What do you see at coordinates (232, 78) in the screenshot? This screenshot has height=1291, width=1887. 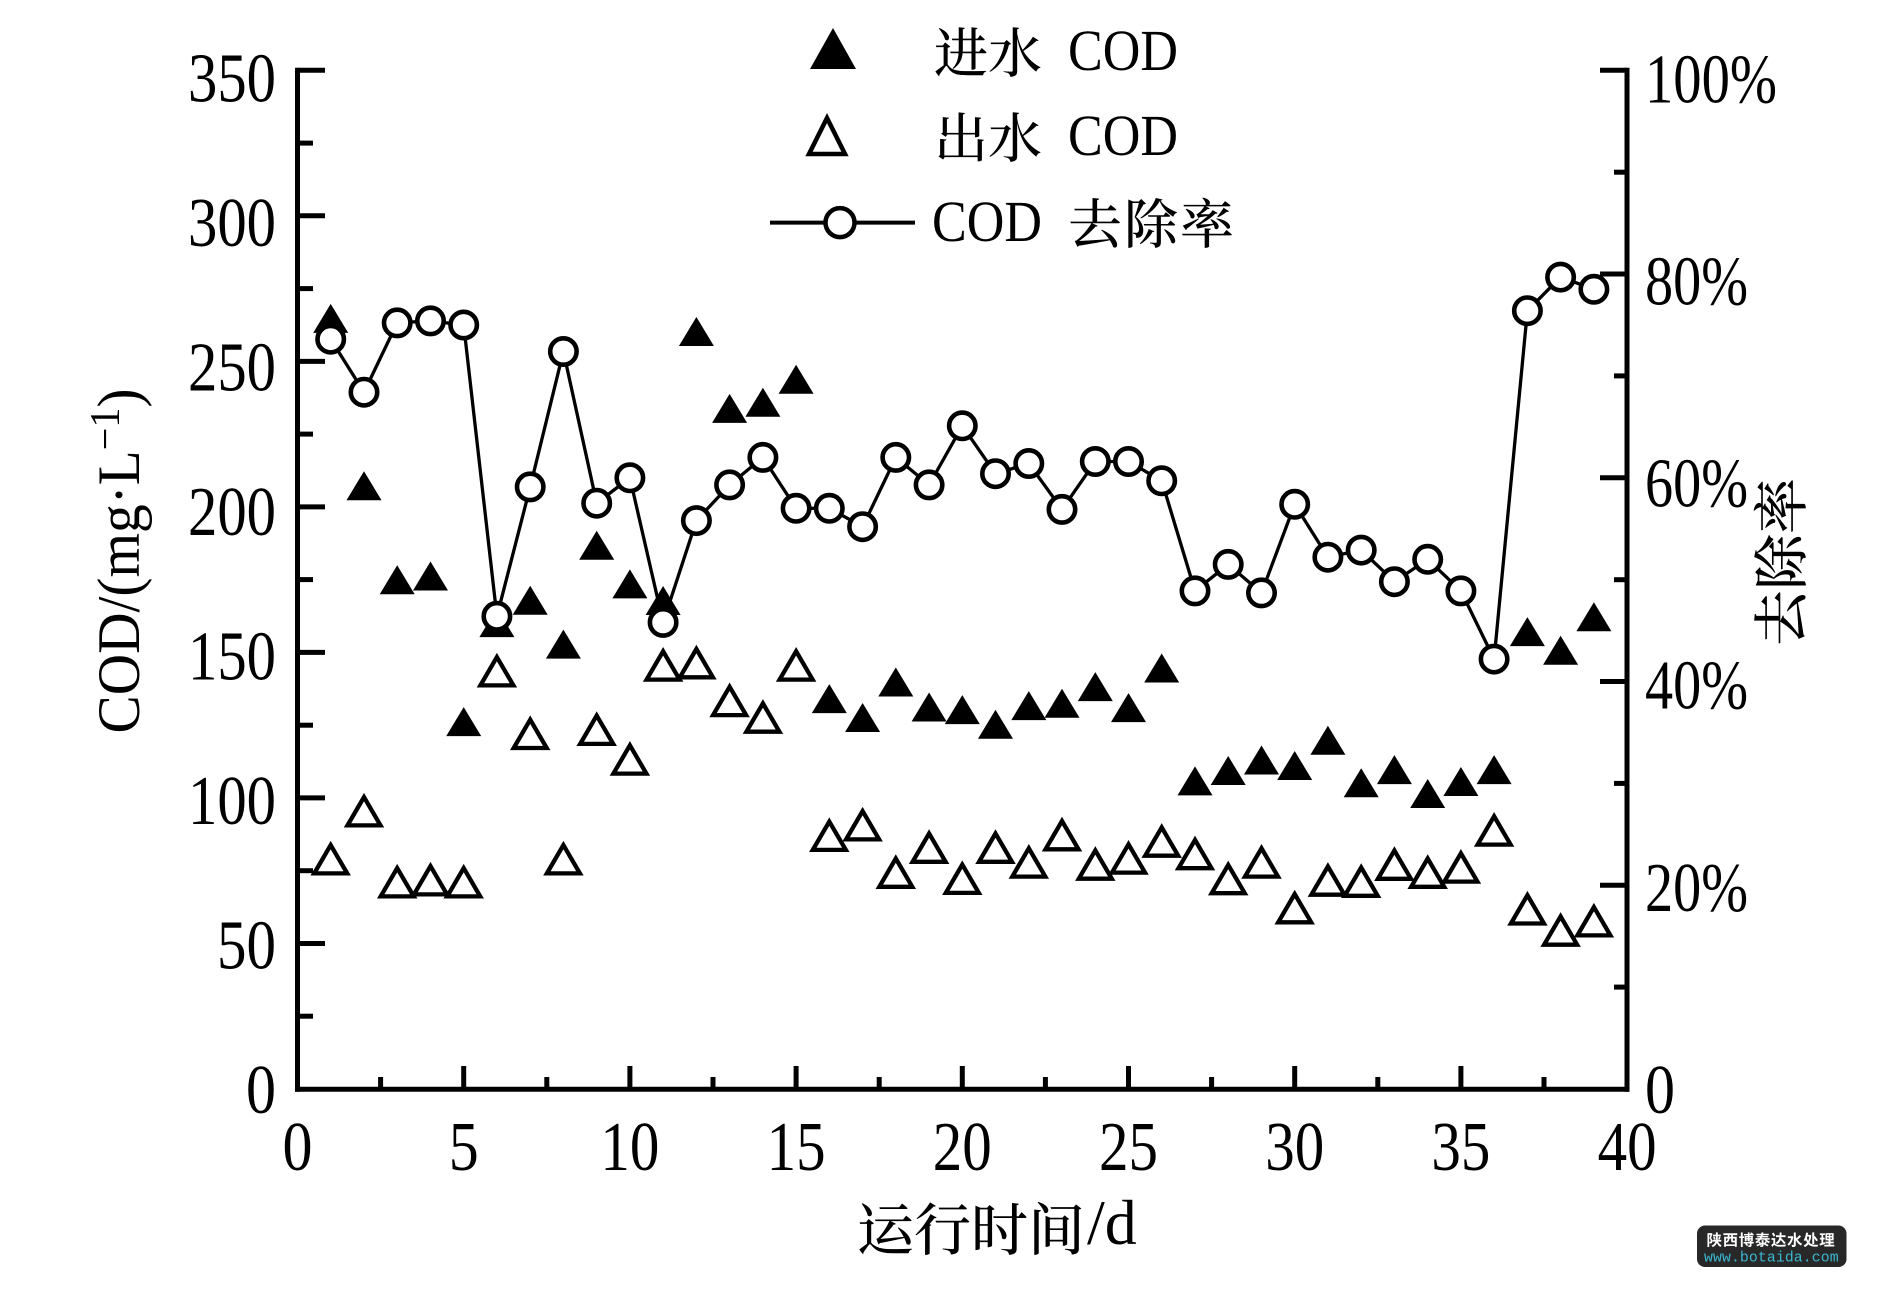 I see `svg-text: 350` at bounding box center [232, 78].